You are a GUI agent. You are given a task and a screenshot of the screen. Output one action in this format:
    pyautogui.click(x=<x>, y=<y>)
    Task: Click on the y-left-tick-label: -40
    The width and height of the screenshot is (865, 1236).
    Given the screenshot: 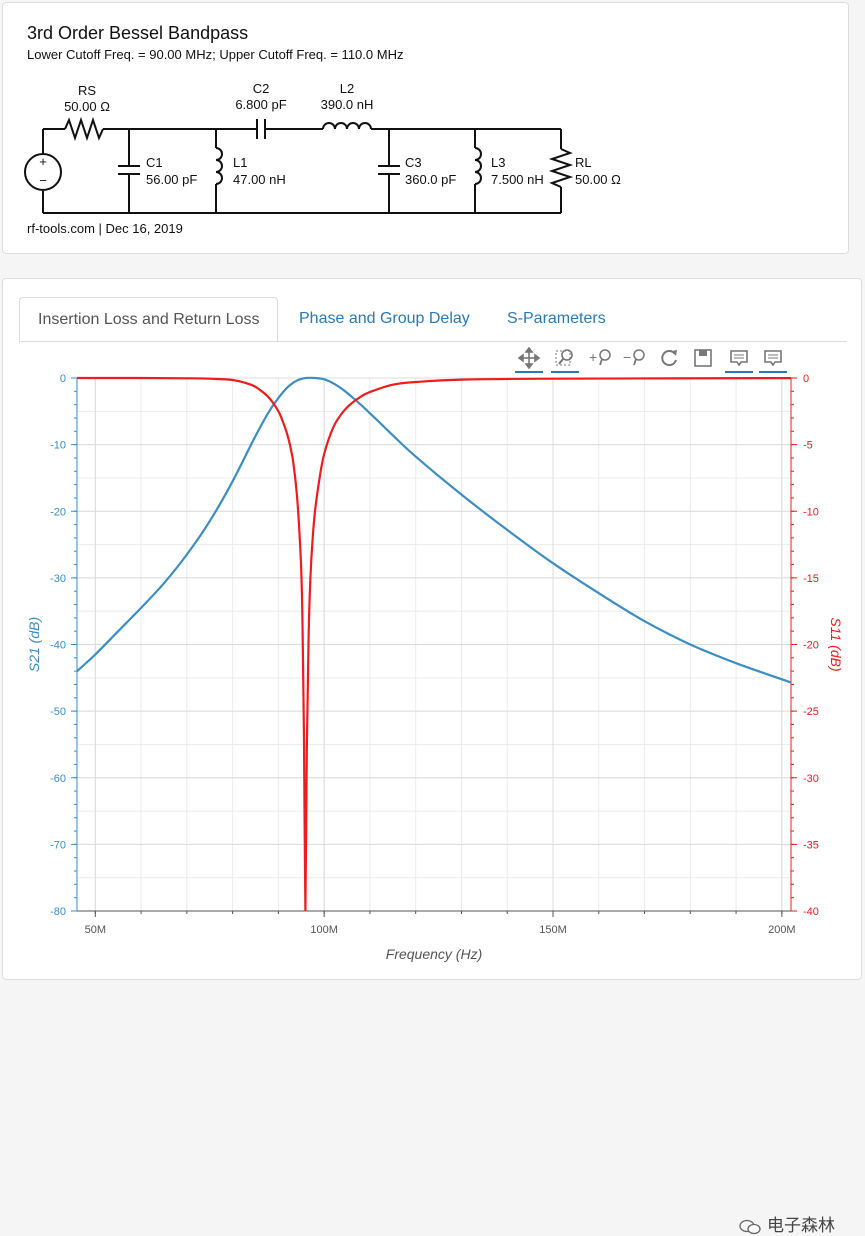 What is the action you would take?
    pyautogui.click(x=58, y=646)
    